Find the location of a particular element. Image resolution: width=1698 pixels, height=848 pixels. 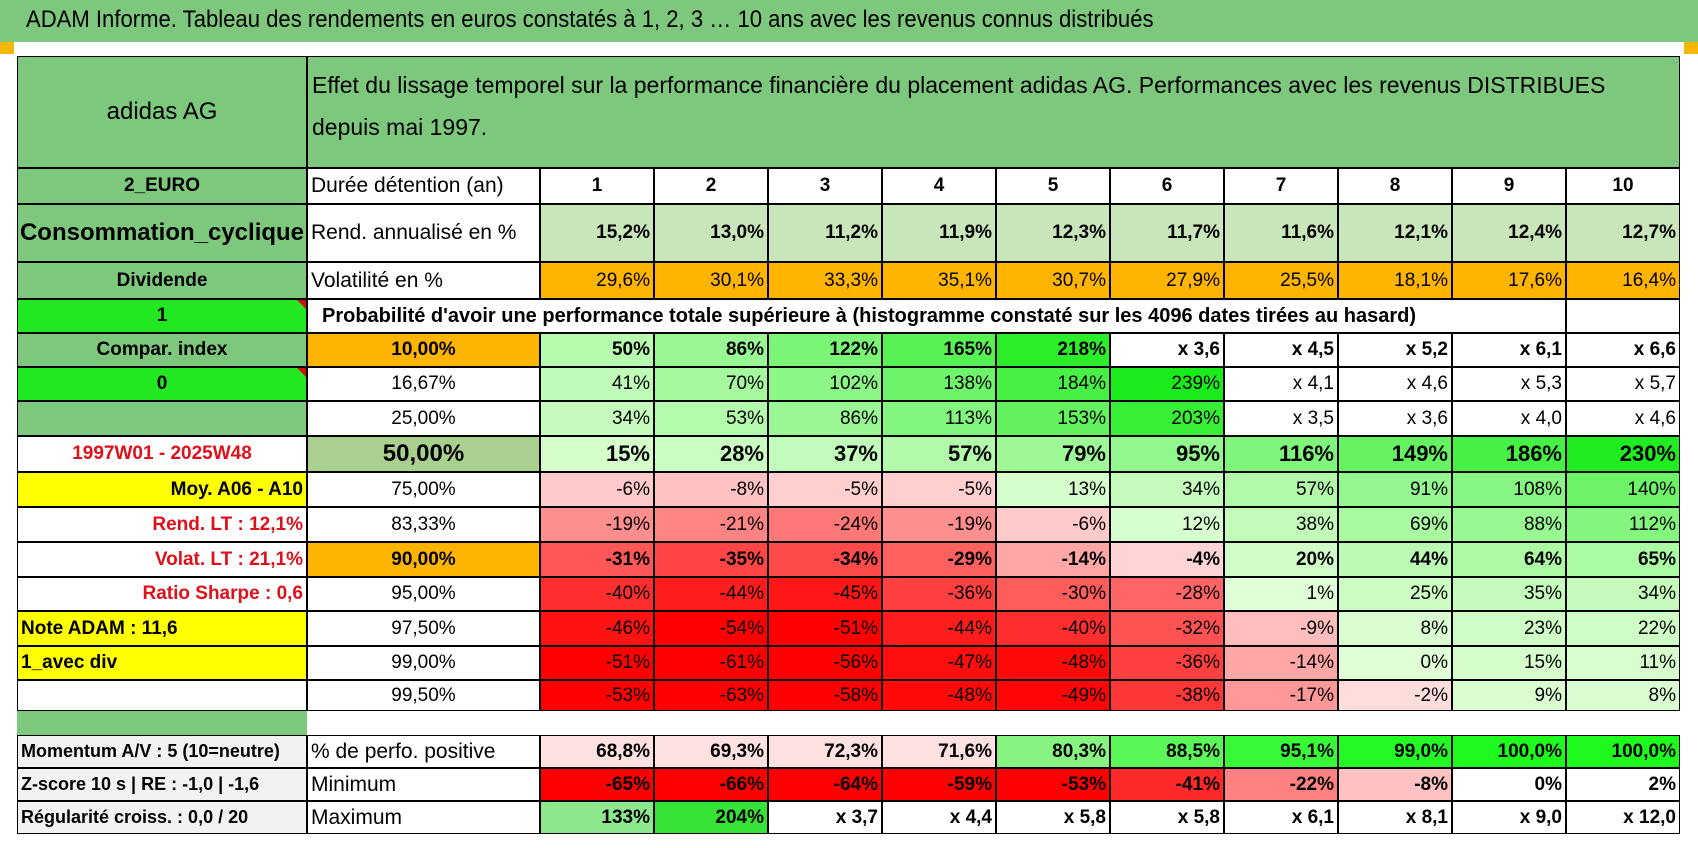

dividend-mode: 1_avec div is located at coordinates (162, 663).